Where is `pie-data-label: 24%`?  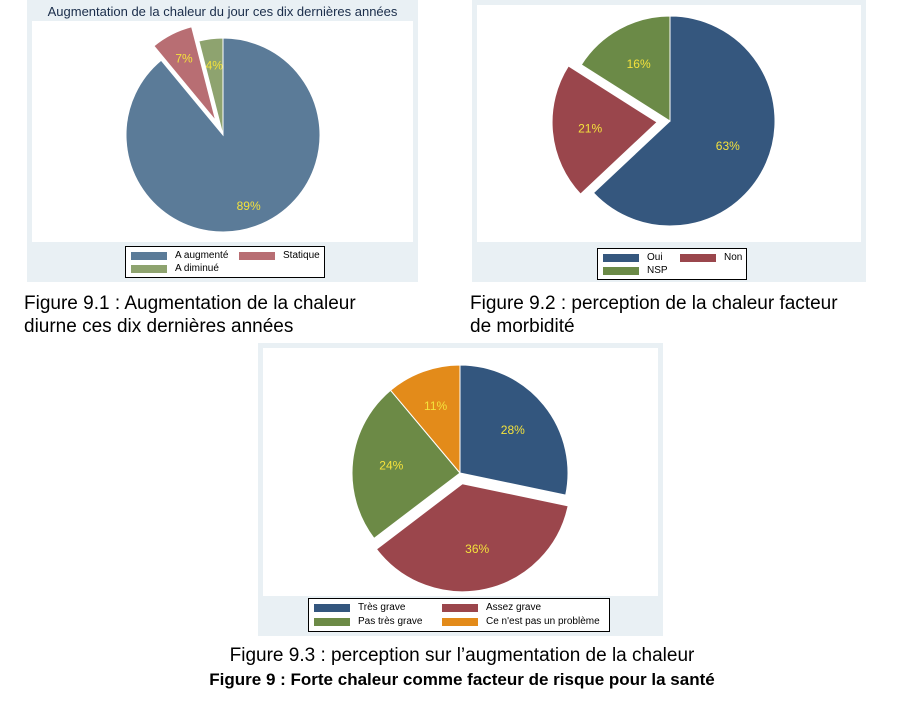 pie-data-label: 24% is located at coordinates (391, 465).